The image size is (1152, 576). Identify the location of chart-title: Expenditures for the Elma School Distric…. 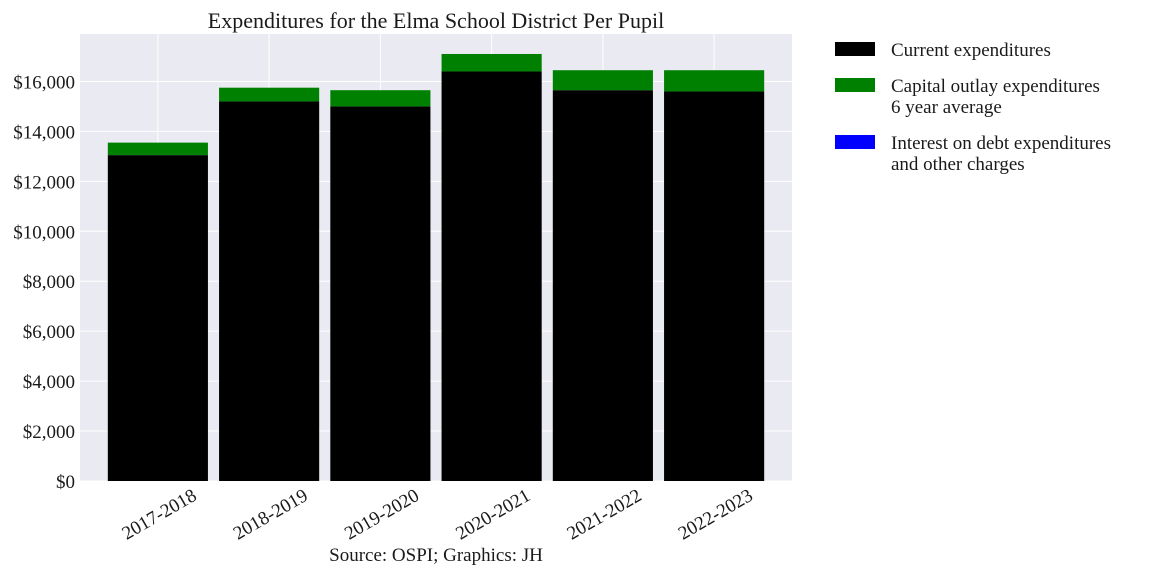
(436, 20).